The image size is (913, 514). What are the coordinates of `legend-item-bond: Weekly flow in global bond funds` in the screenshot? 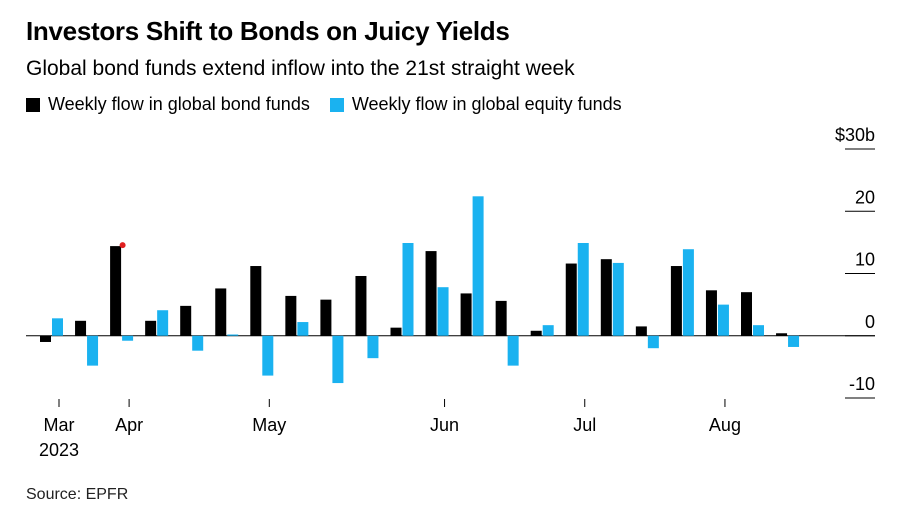 It's located at (168, 104).